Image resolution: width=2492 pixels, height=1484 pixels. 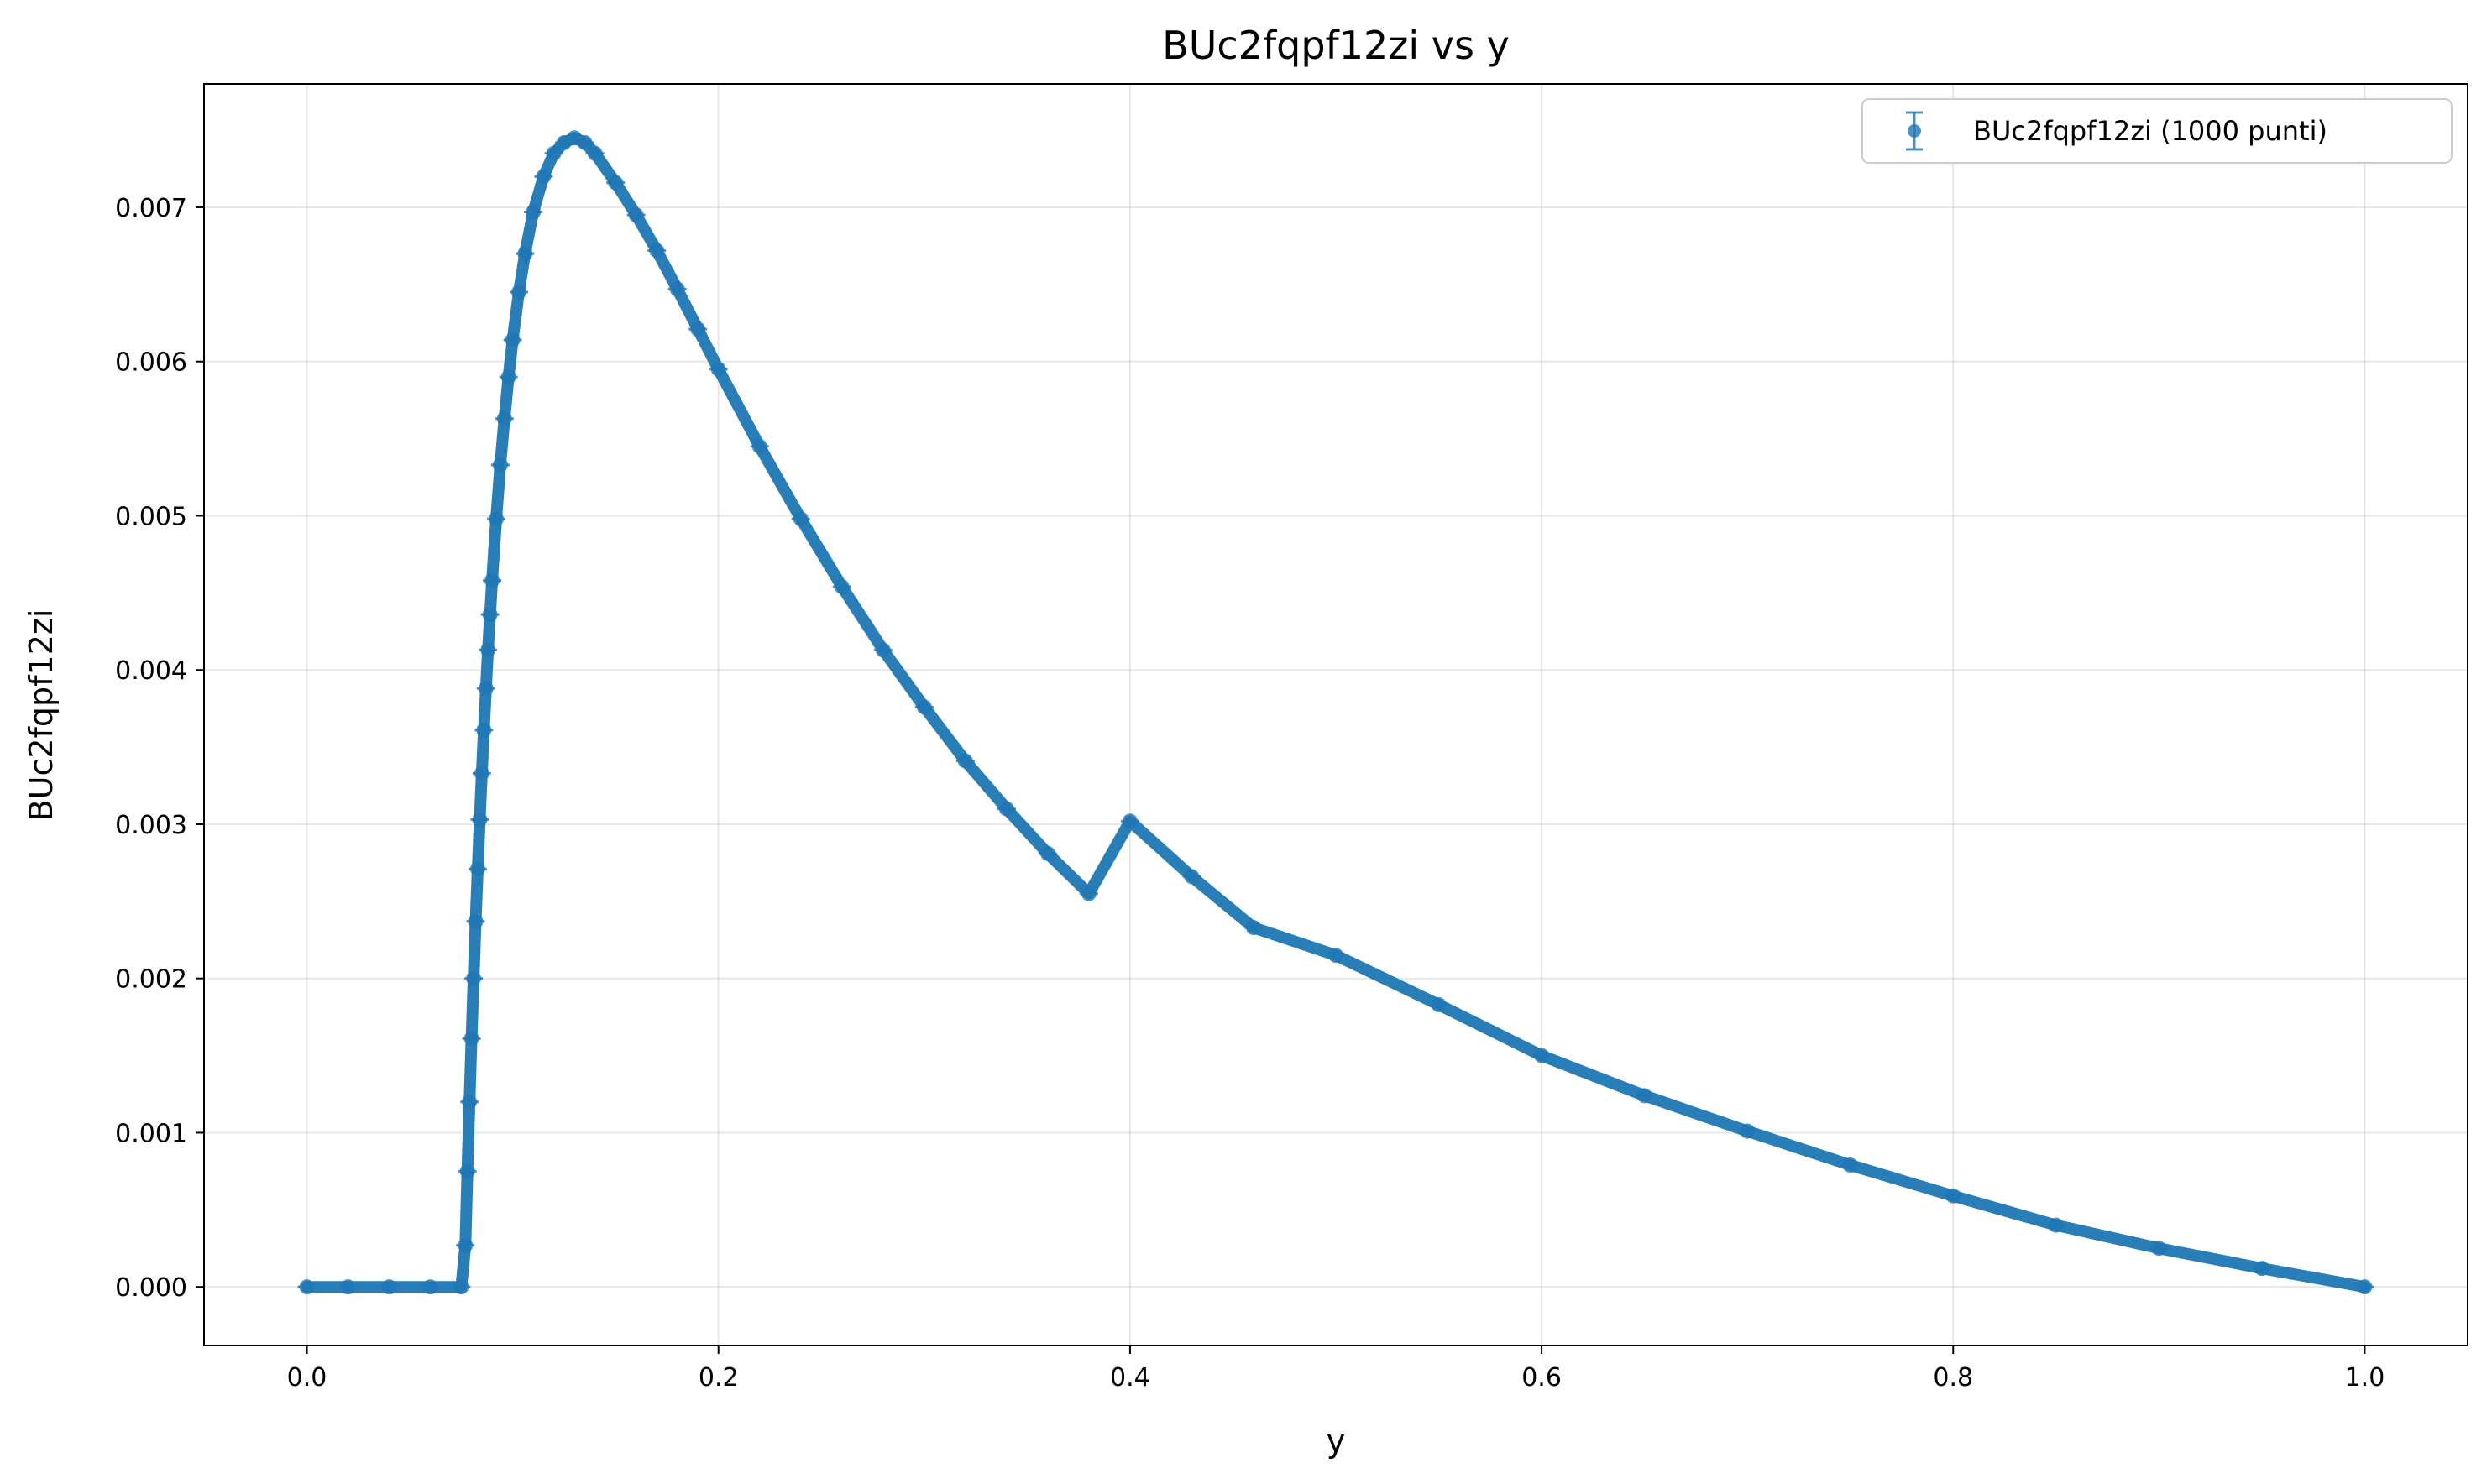 I want to click on y-tick-label: 0.001, so click(x=151, y=1133).